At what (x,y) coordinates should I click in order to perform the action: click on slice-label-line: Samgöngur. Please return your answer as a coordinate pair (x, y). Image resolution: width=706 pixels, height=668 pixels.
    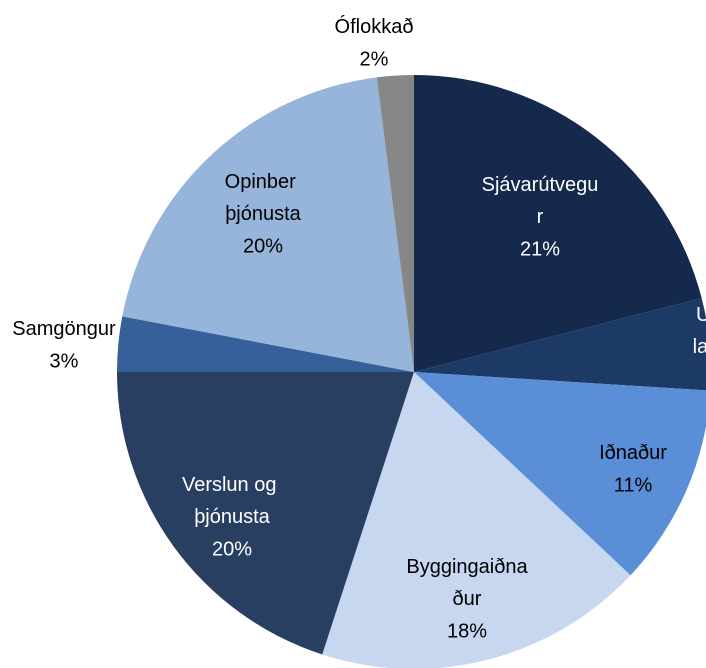
    Looking at the image, I should click on (64, 329).